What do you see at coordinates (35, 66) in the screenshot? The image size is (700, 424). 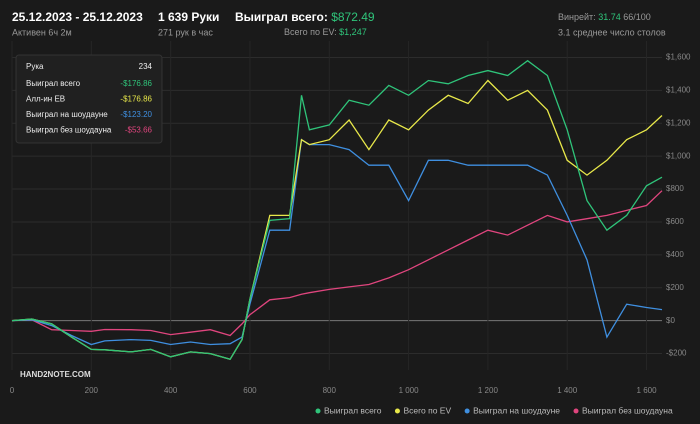 I see `tooltip-hand-label: Рука` at bounding box center [35, 66].